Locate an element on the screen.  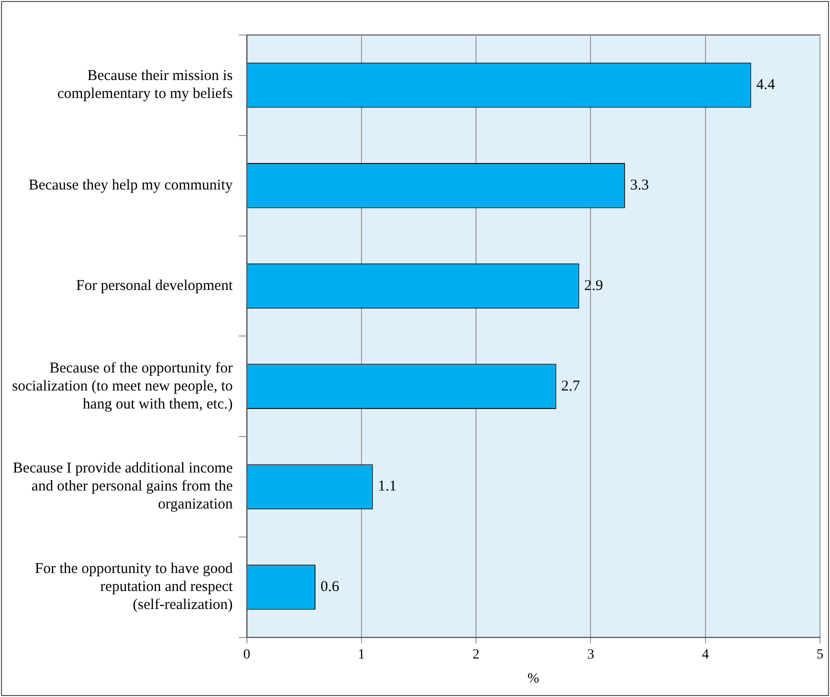
data-label: 2.9 is located at coordinates (593, 286).